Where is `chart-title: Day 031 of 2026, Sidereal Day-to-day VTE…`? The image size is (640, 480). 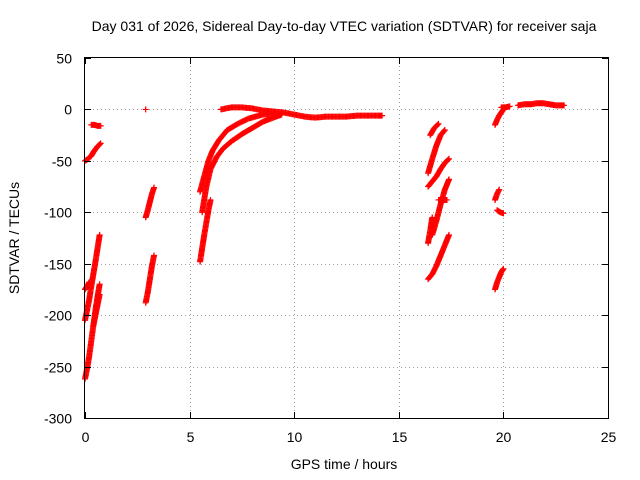
chart-title: Day 031 of 2026, Sidereal Day-to-day VTE… is located at coordinates (344, 26).